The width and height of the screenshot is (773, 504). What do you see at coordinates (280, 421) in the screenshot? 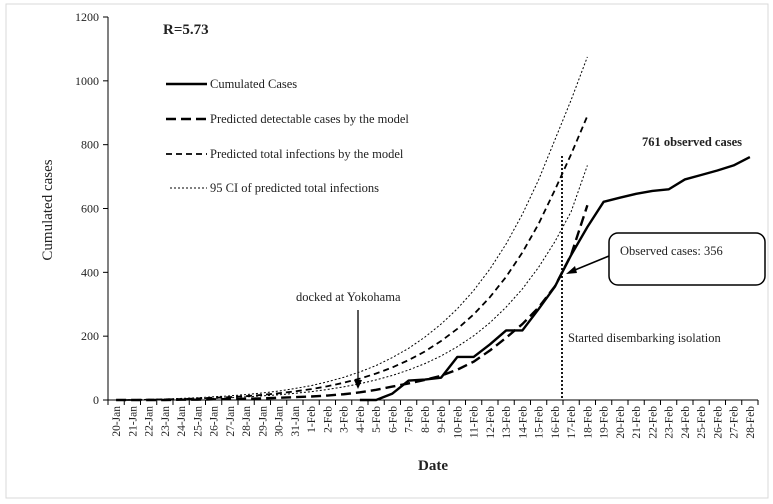
I see `x-tick-label: 30-Jan` at bounding box center [280, 421].